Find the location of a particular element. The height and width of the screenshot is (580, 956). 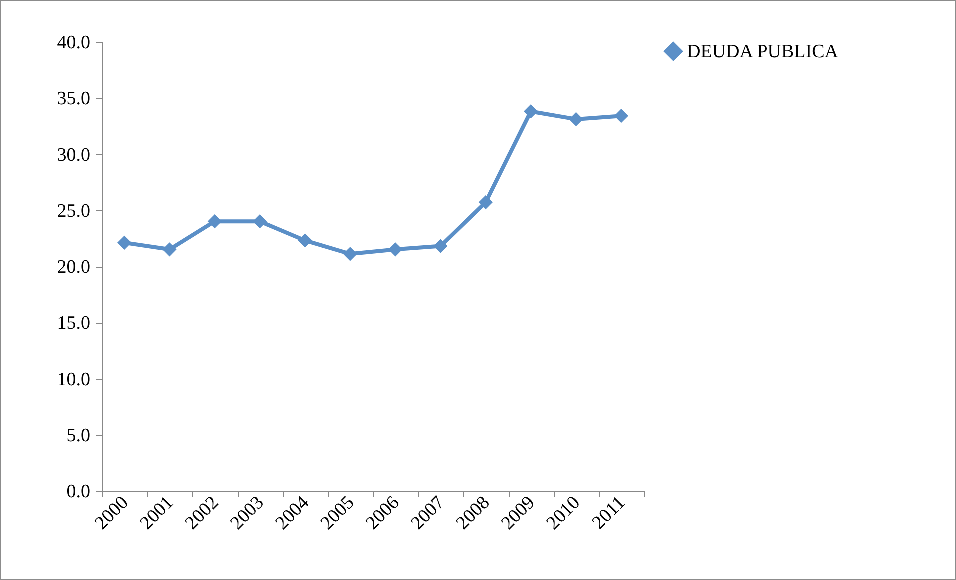

x-tick-label: 2011 is located at coordinates (609, 513).